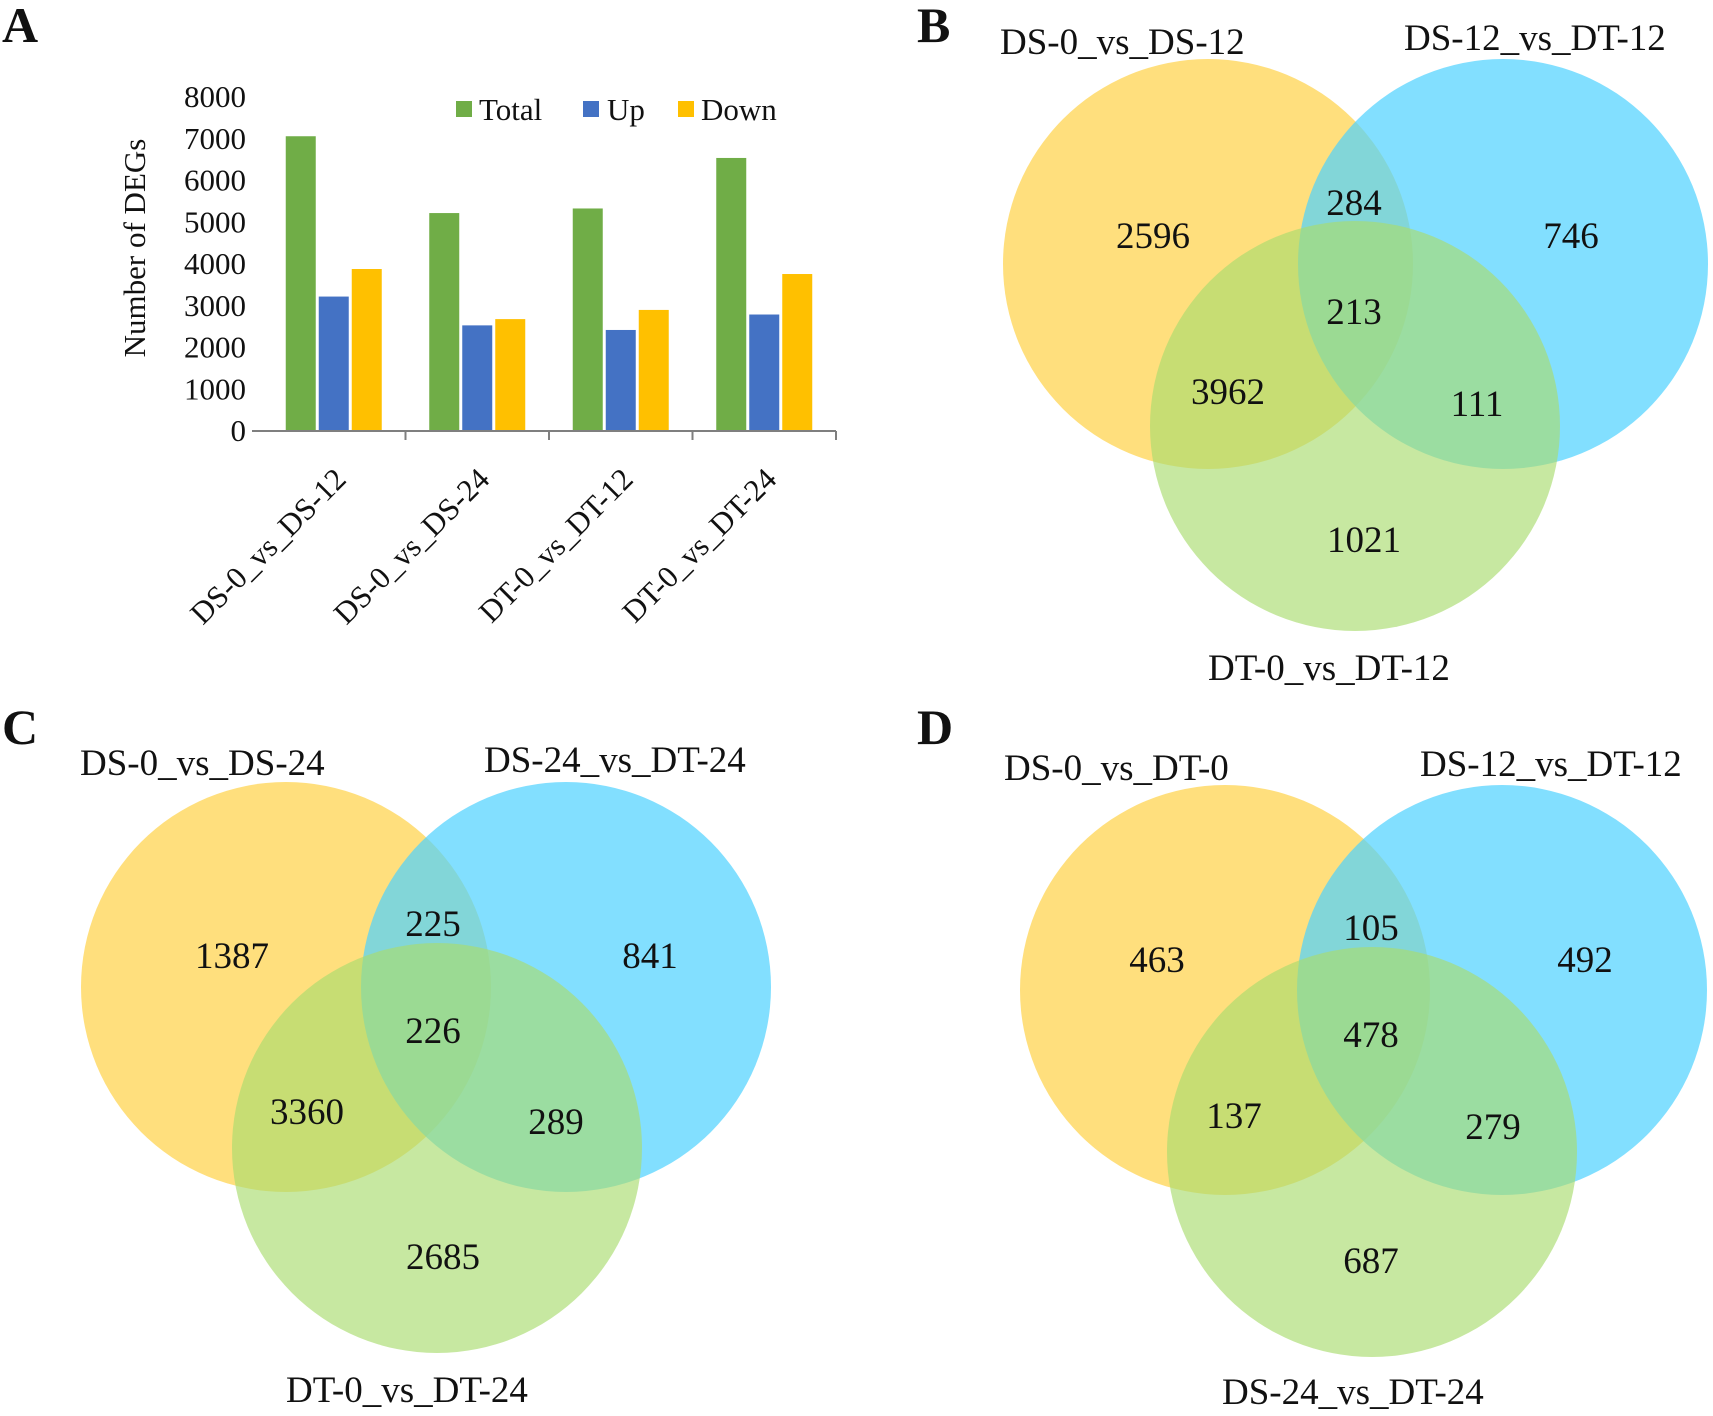  I want to click on y-tick-label: 0, so click(239, 430).